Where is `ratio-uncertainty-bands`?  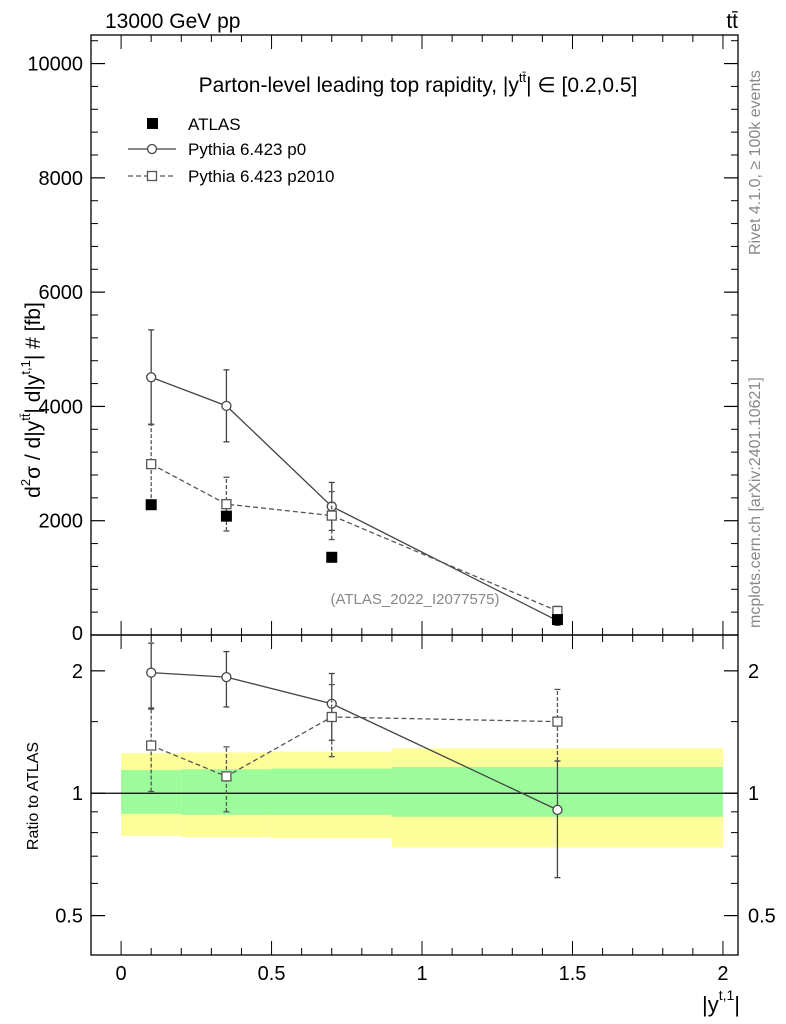 ratio-uncertainty-bands is located at coordinates (414, 798).